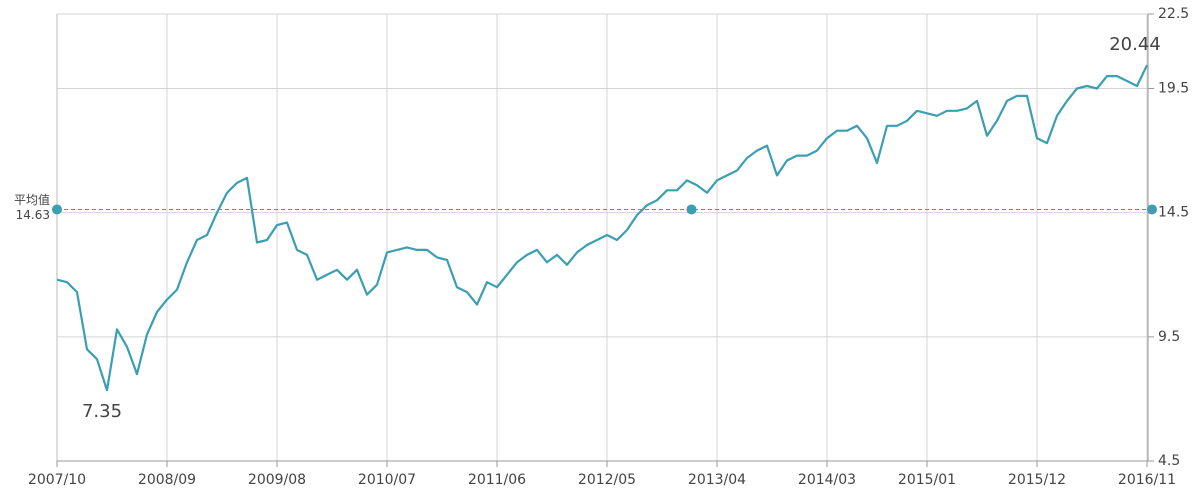 The width and height of the screenshot is (1204, 492). I want to click on y-tick-label: 22.5, so click(1173, 14).